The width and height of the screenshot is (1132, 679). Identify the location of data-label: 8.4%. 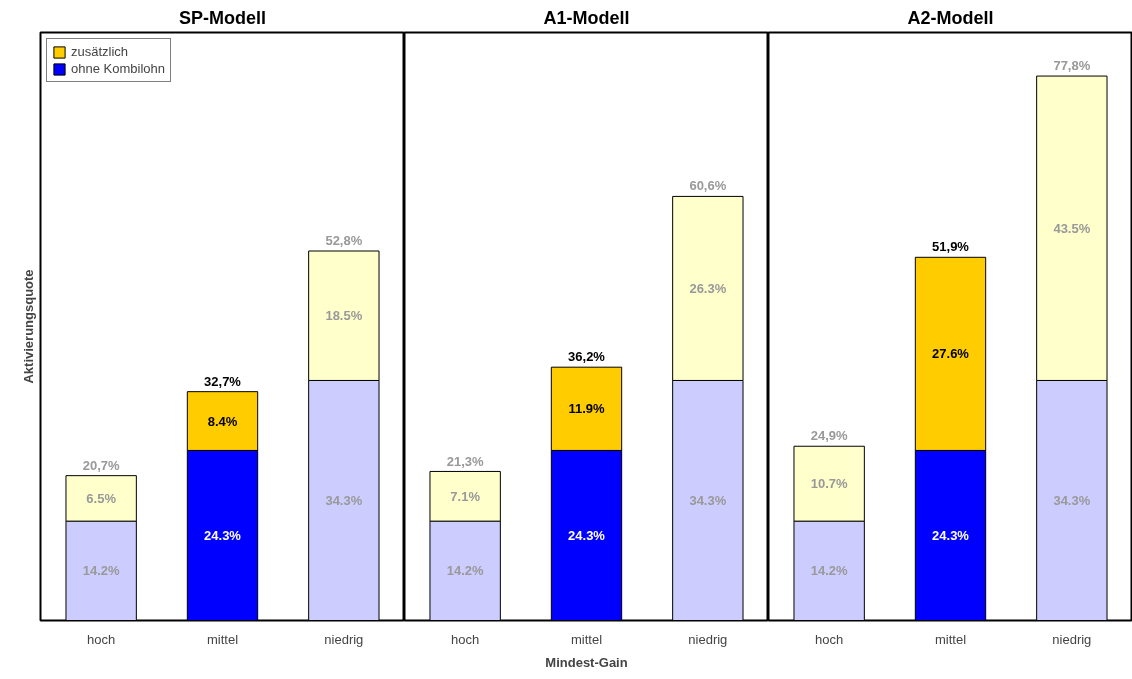
(222, 421).